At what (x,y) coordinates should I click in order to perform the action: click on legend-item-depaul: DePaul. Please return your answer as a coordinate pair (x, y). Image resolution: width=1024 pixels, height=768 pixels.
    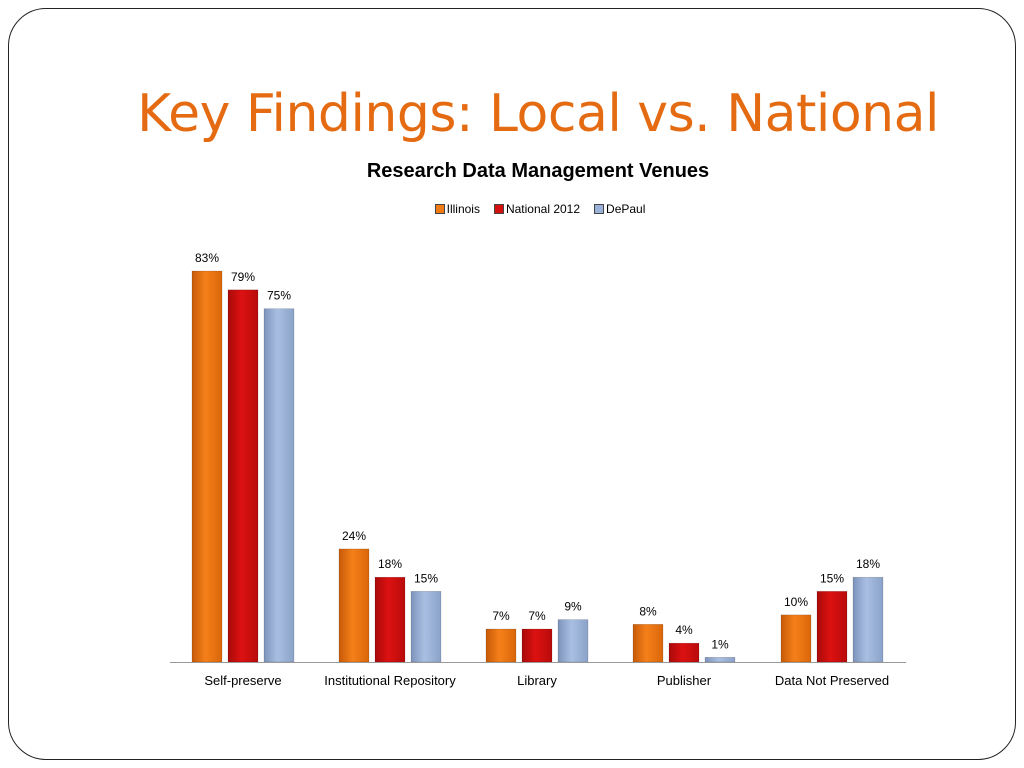
    Looking at the image, I should click on (619, 209).